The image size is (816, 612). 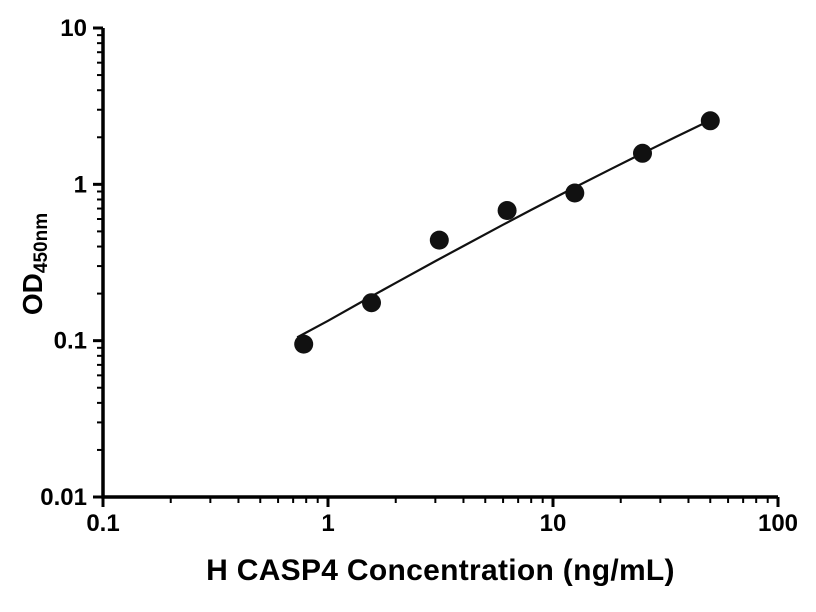 What do you see at coordinates (63, 497) in the screenshot?
I see `y-tick-label: 0.01` at bounding box center [63, 497].